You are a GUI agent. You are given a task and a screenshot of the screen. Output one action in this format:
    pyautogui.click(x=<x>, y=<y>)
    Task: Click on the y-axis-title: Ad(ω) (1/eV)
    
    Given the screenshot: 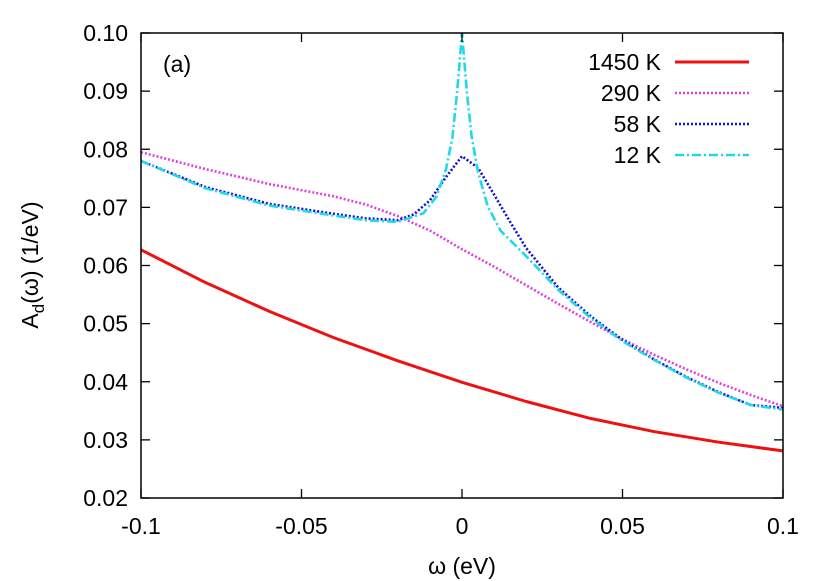 What is the action you would take?
    pyautogui.click(x=32, y=264)
    